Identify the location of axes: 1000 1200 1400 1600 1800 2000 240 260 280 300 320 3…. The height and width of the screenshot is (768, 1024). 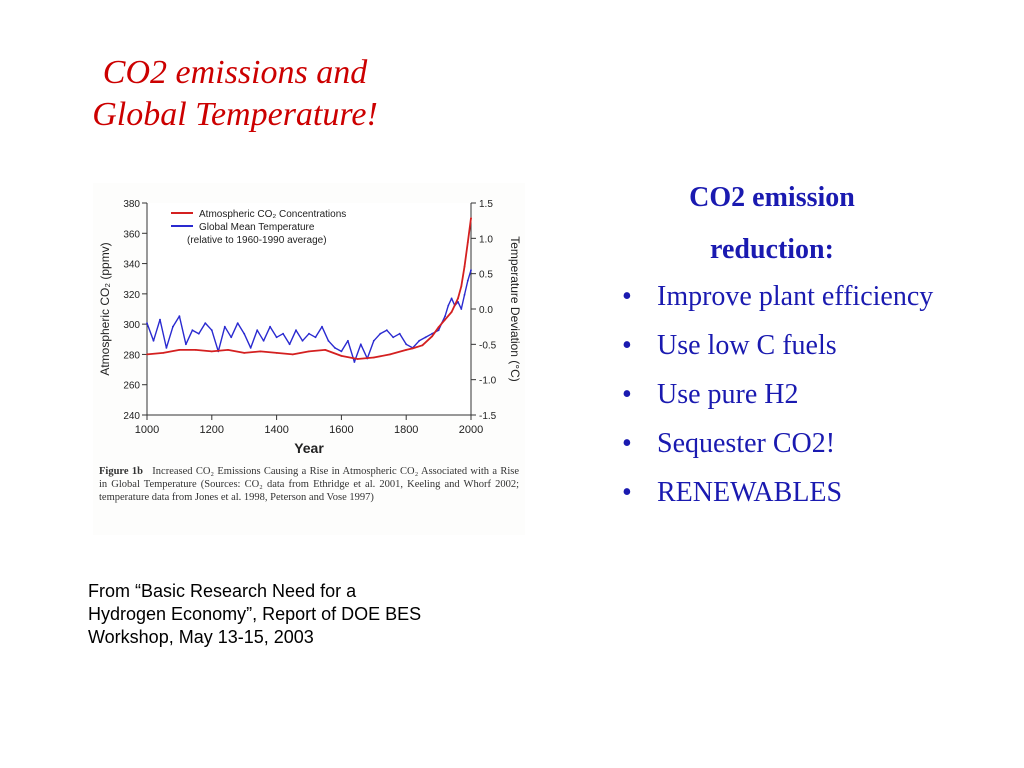
(309, 317).